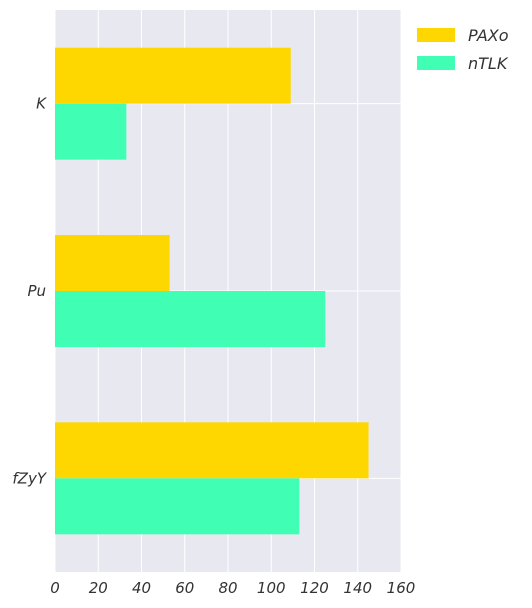  I want to click on x-tick-label: 80, so click(227, 588).